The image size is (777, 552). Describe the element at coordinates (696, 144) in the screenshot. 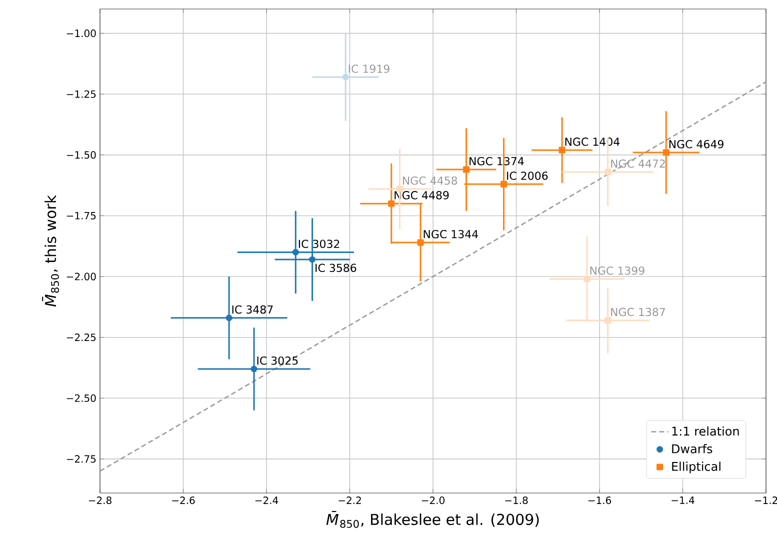

I see `data-label: NGC 4649` at that location.